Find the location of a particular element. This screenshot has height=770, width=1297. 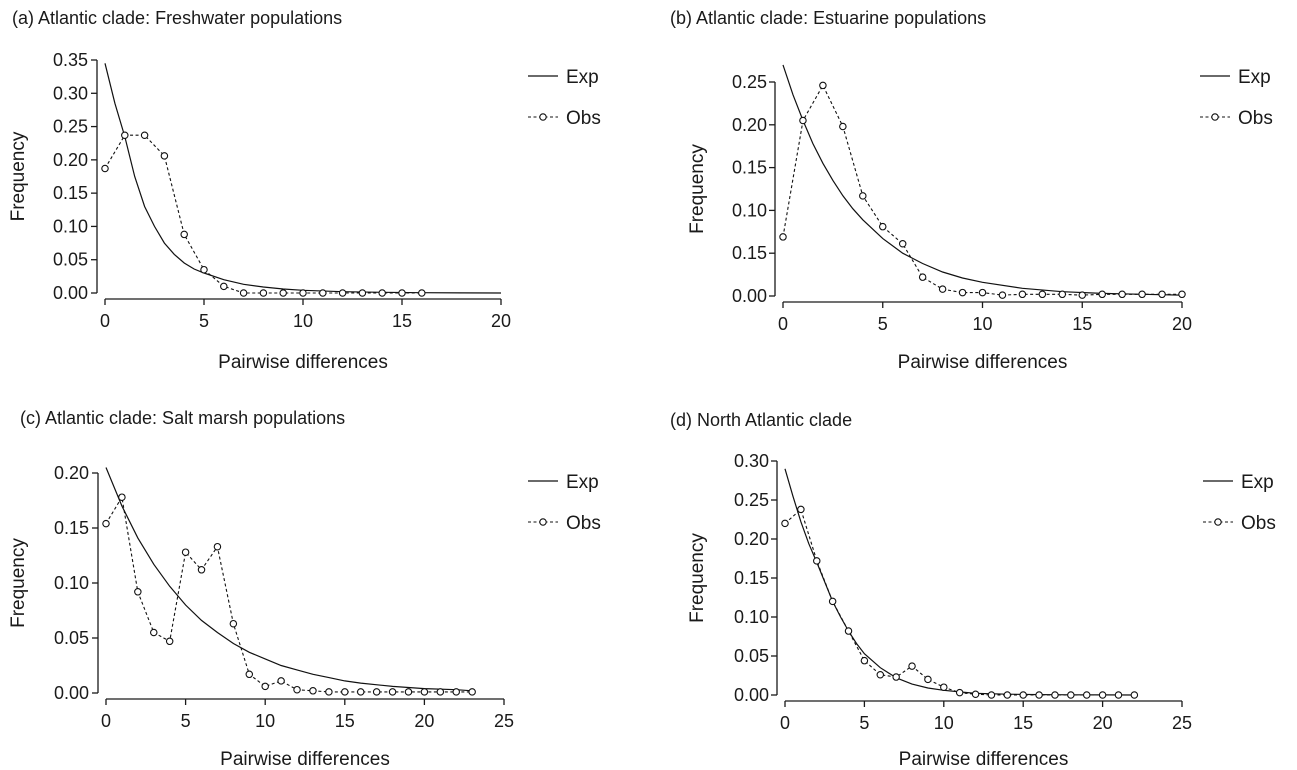

y-tick-label: 0.30 is located at coordinates (751, 461).